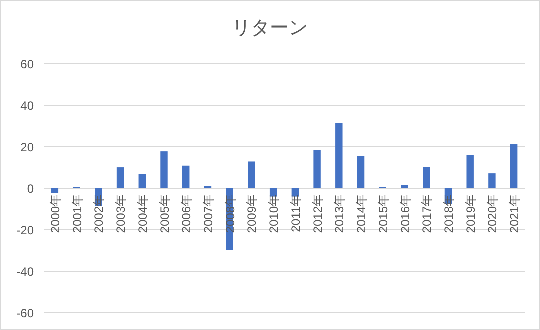 This screenshot has height=330, width=540. What do you see at coordinates (270, 28) in the screenshot?
I see `chart-title: リターン` at bounding box center [270, 28].